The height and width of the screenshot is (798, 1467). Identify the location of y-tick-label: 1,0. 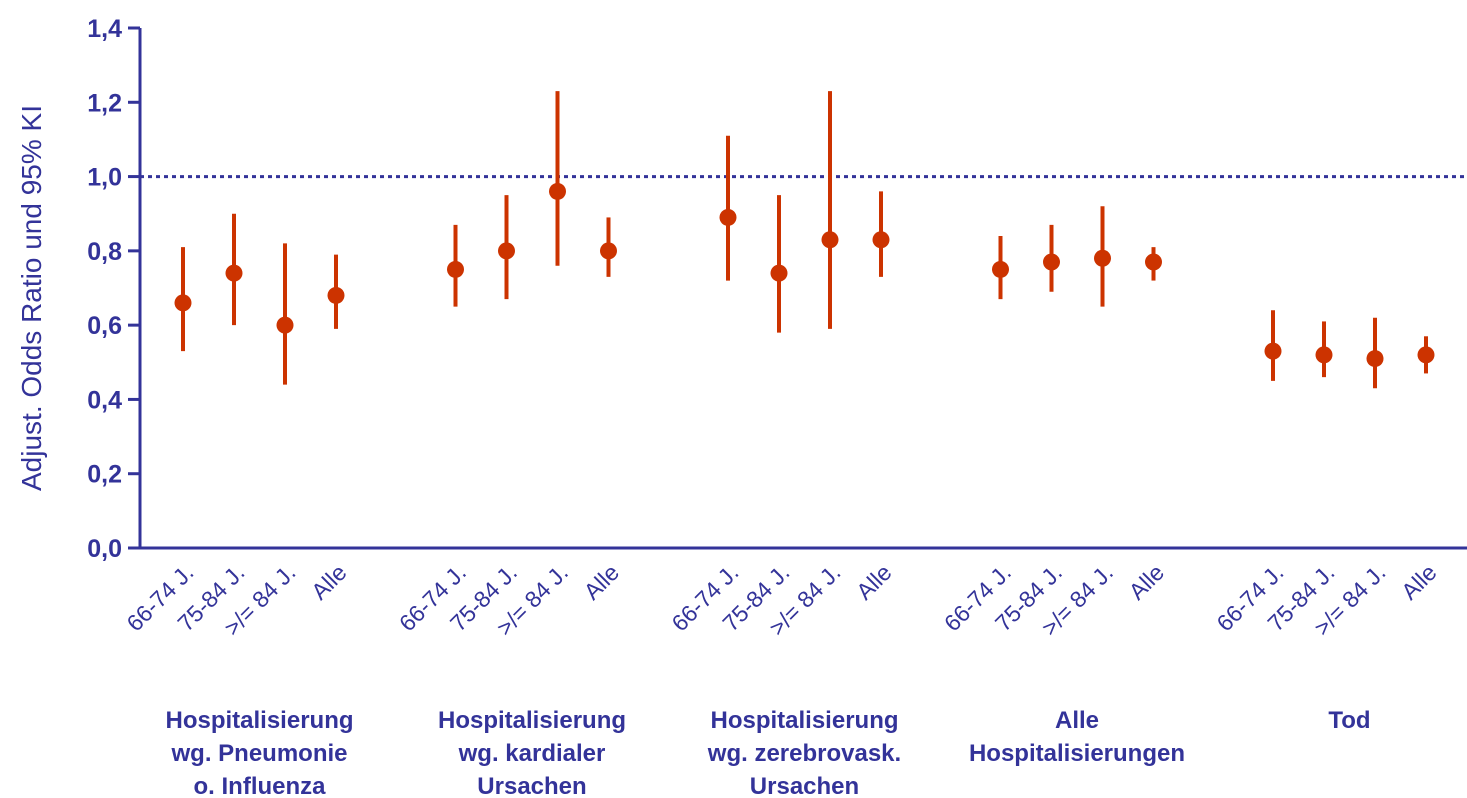
(104, 178).